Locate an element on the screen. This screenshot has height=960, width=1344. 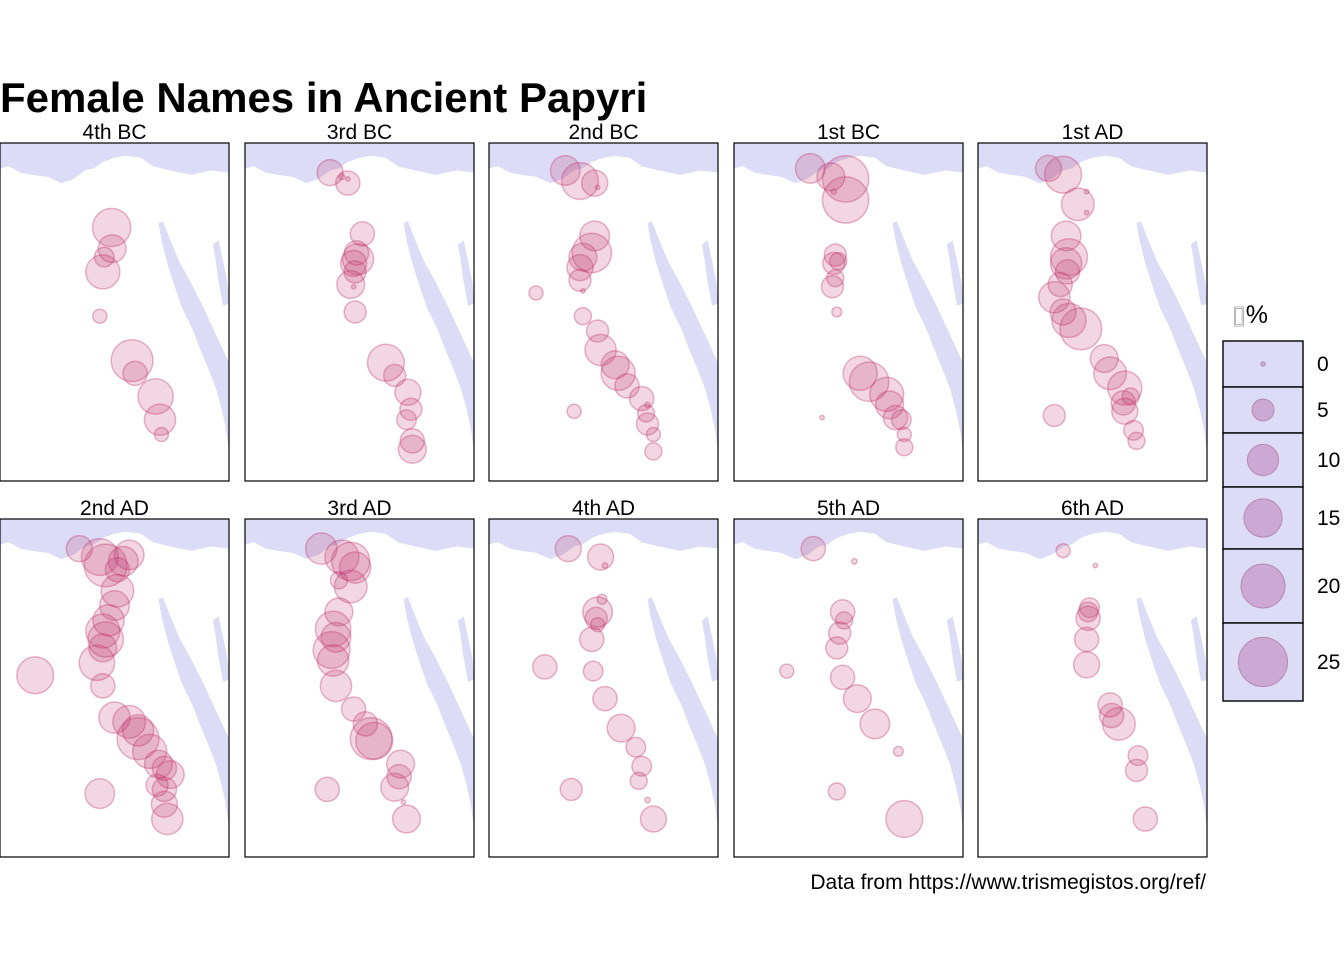
legend-title: ▯% is located at coordinates (1250, 315).